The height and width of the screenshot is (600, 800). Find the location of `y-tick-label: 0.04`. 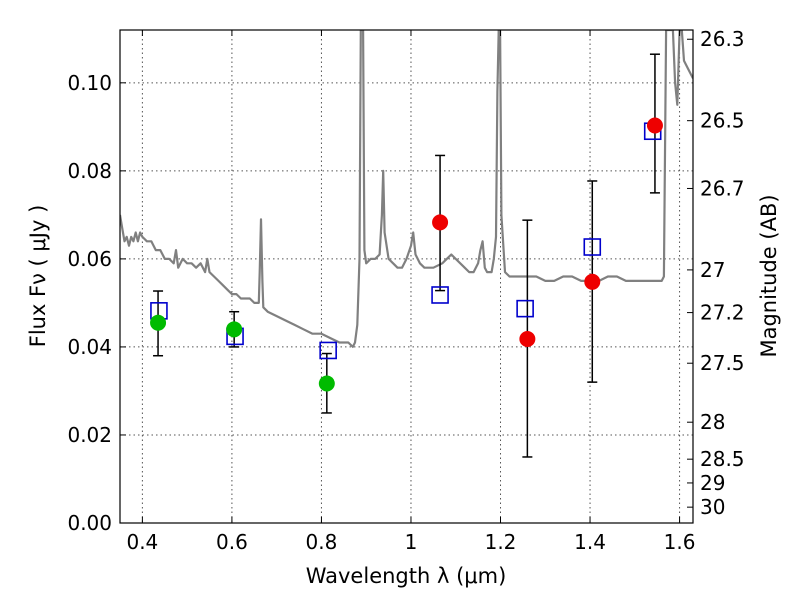

y-tick-label: 0.04 is located at coordinates (89, 347).